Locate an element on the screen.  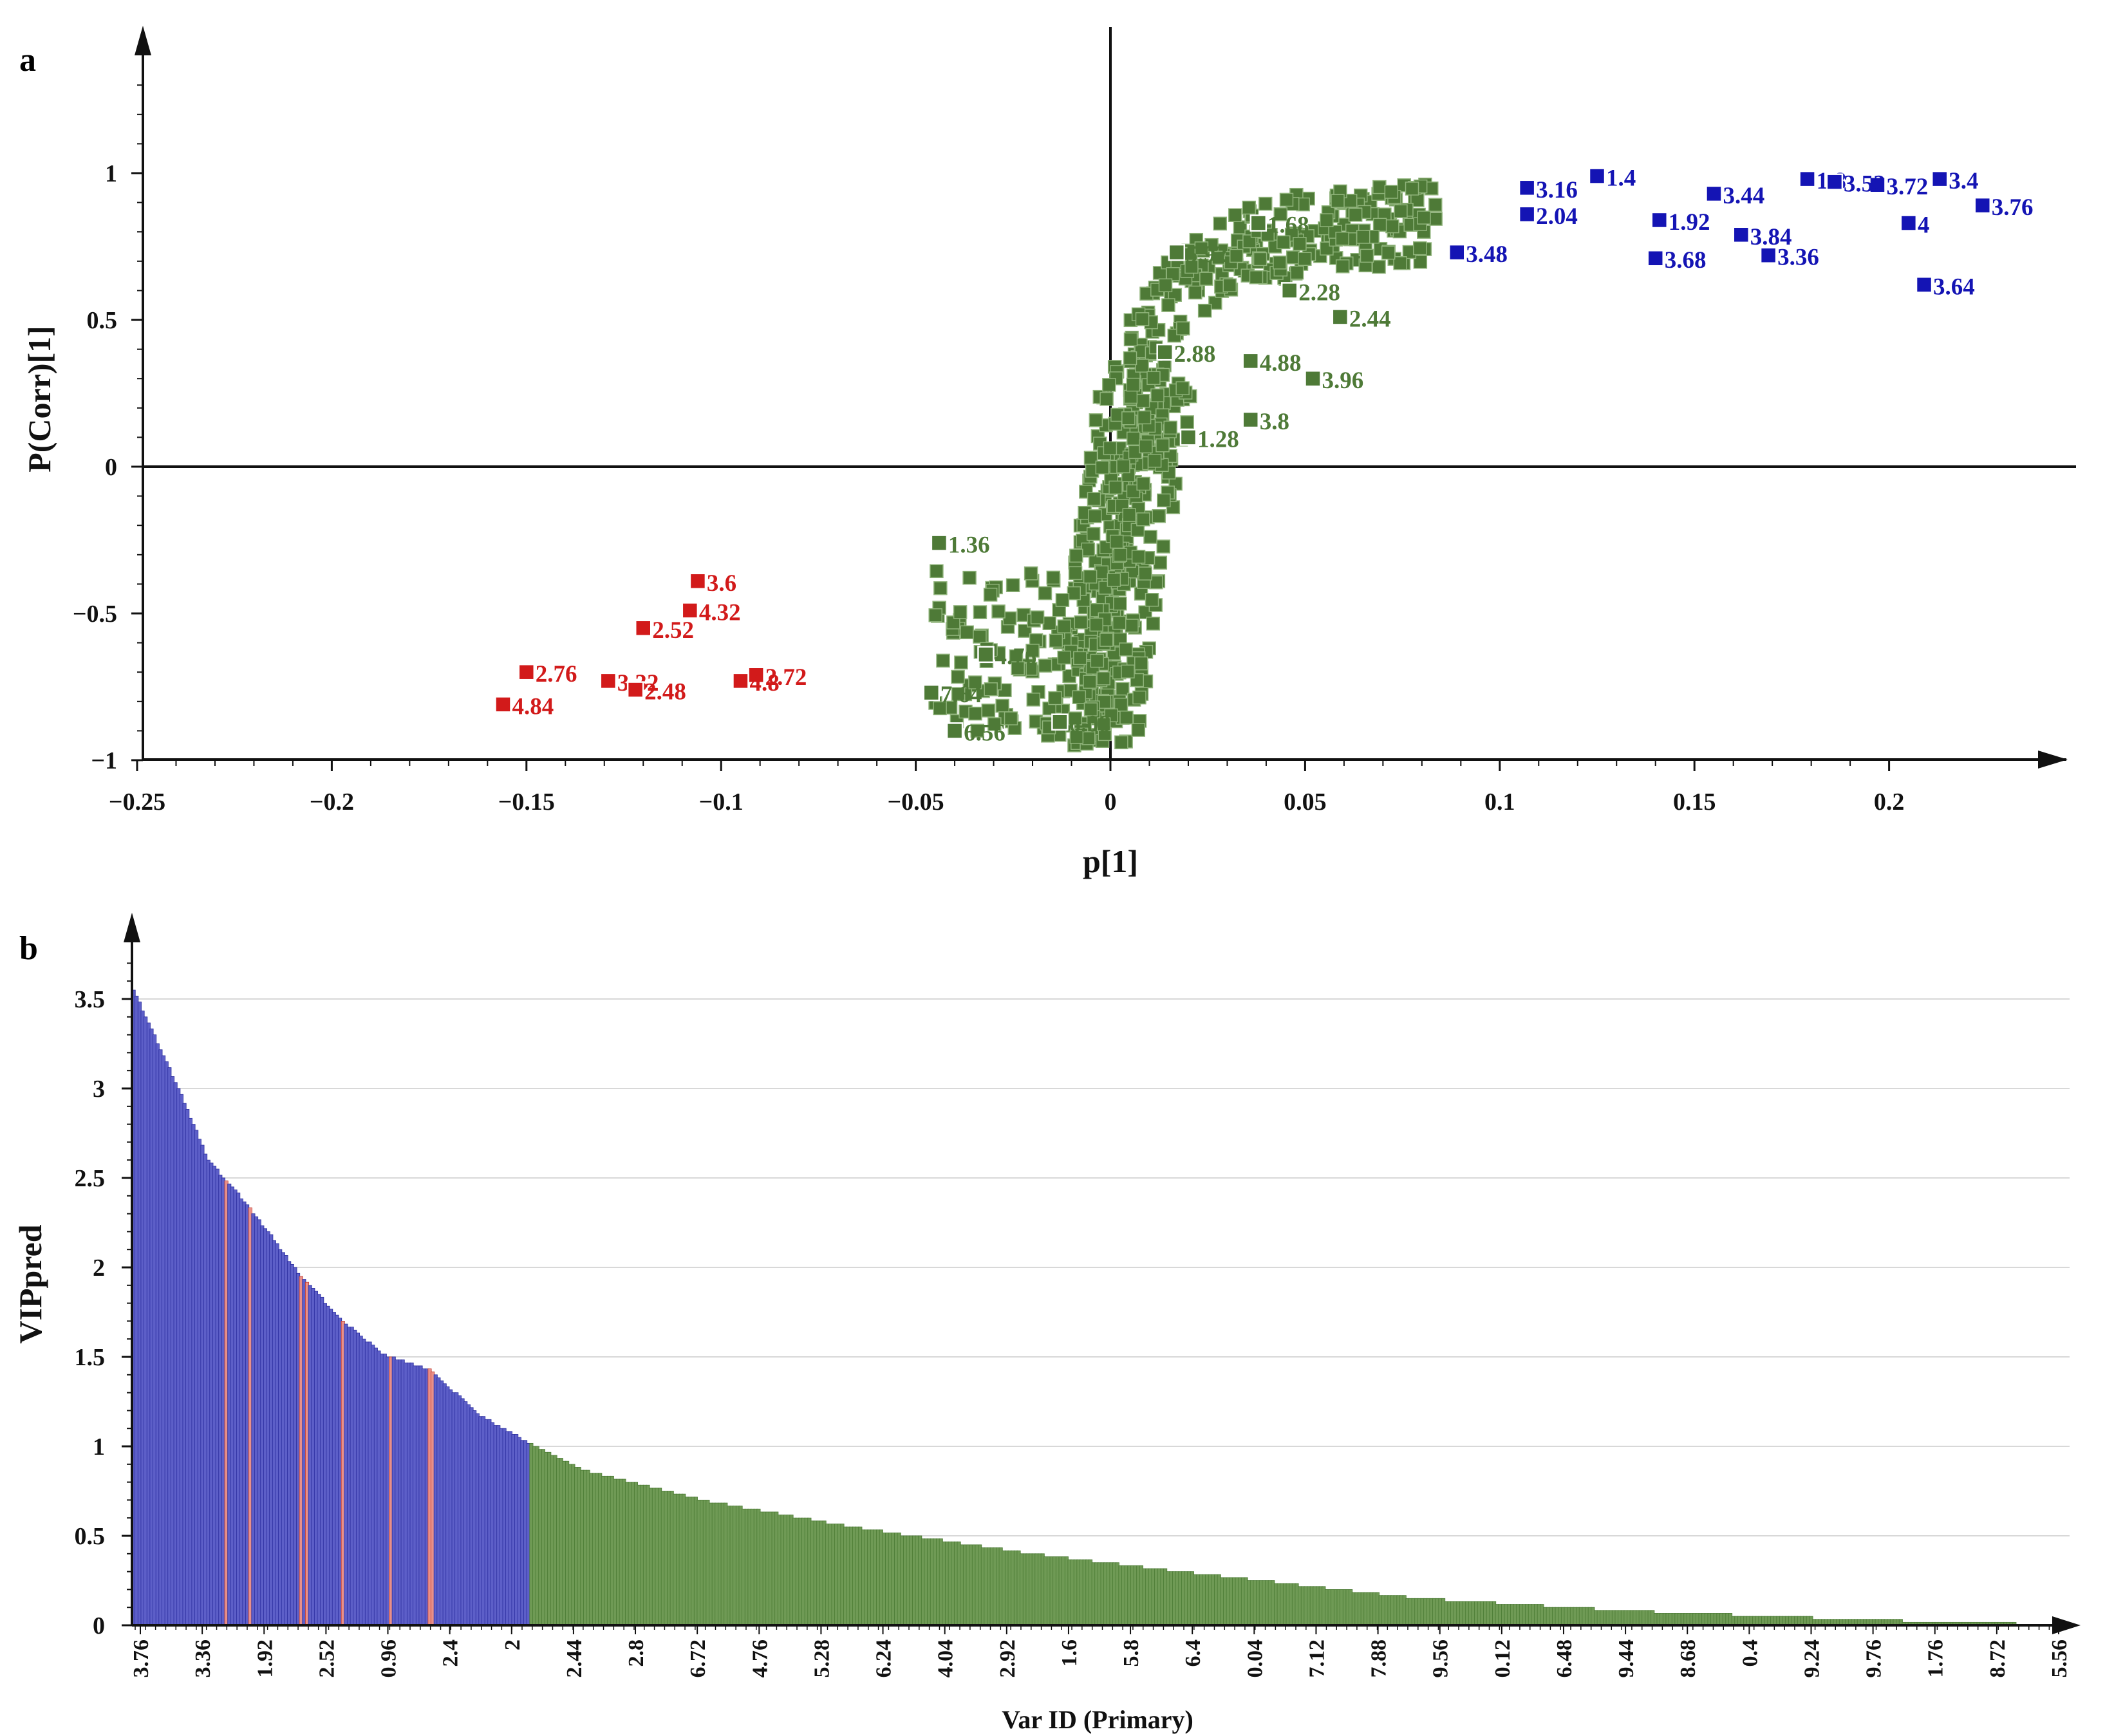
x-tick-label: −0.15 is located at coordinates (526, 803).